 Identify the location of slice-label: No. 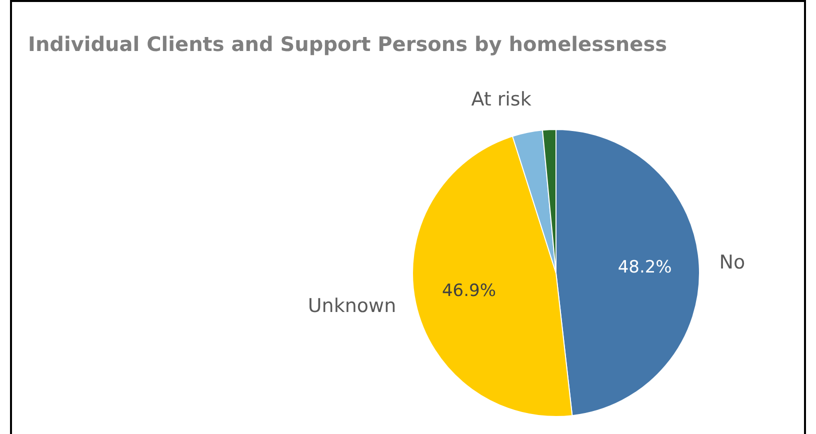
(732, 263).